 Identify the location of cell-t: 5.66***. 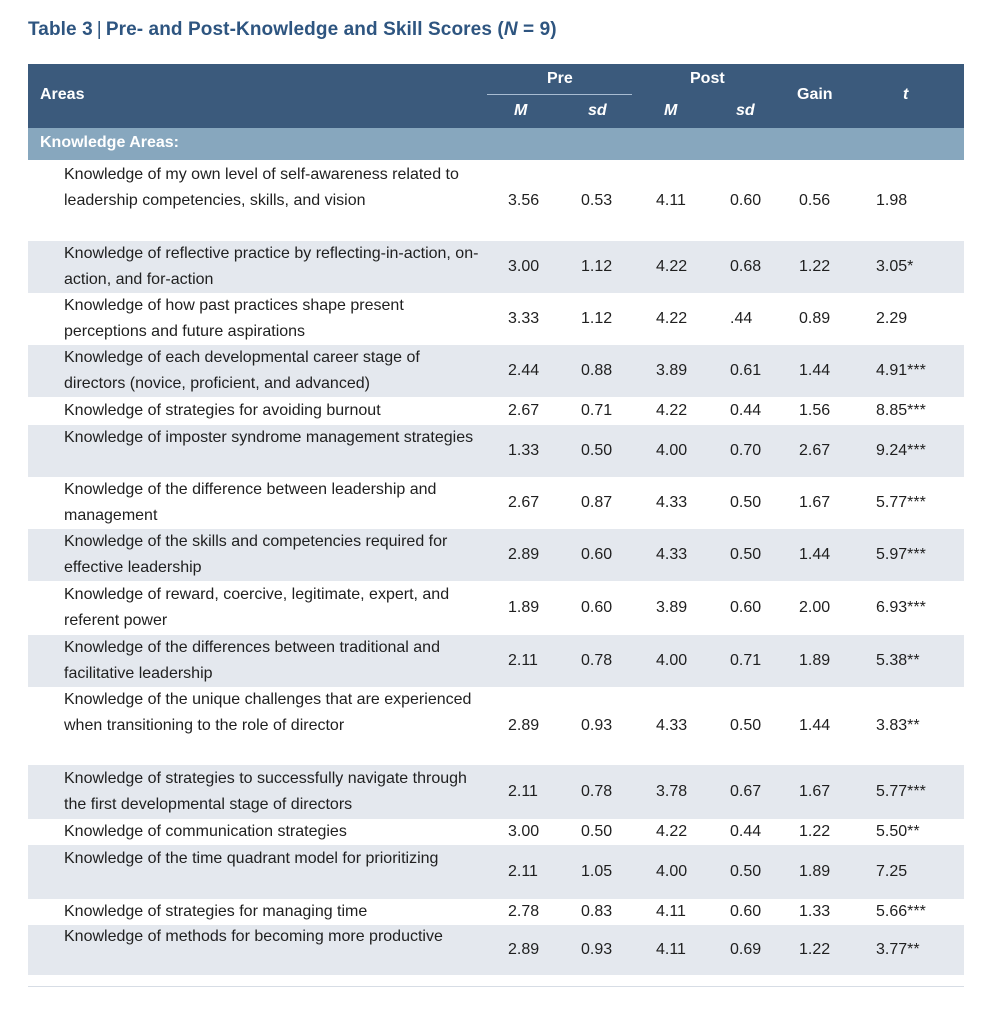
(901, 911).